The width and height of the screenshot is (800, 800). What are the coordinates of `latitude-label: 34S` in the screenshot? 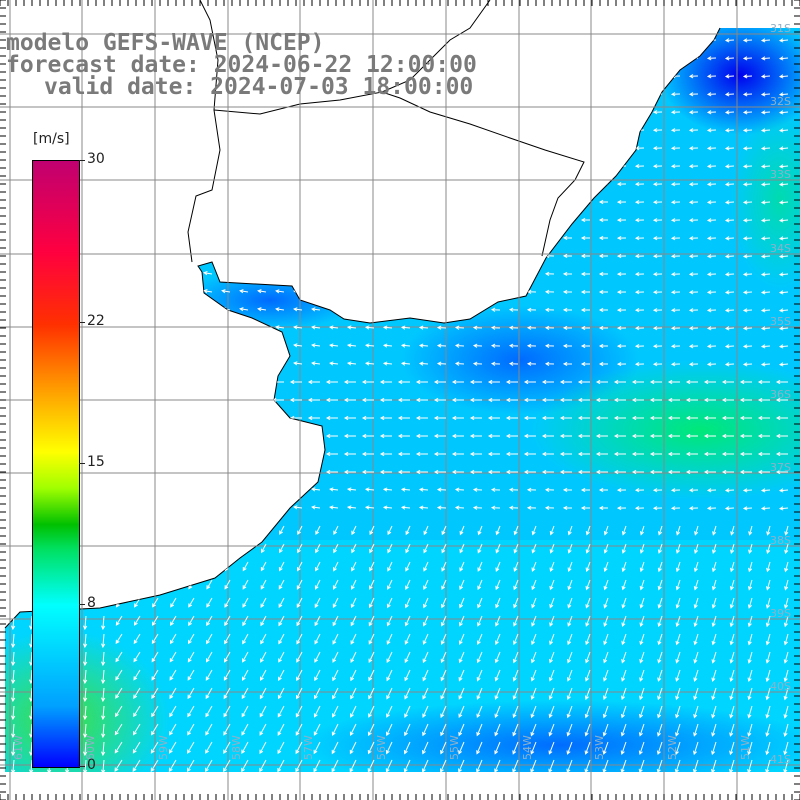 It's located at (780, 248).